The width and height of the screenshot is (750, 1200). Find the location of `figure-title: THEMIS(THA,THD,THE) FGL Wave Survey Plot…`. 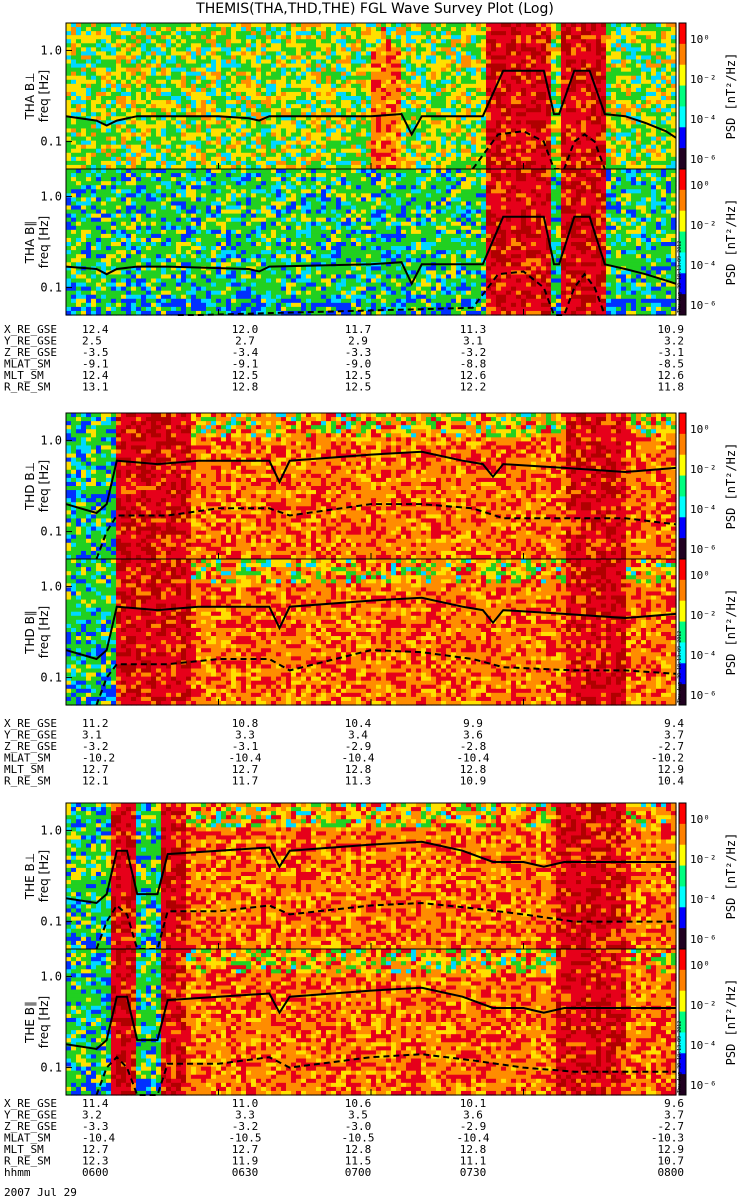

figure-title: THEMIS(THA,THD,THE) FGL Wave Survey Plot… is located at coordinates (375, 9).